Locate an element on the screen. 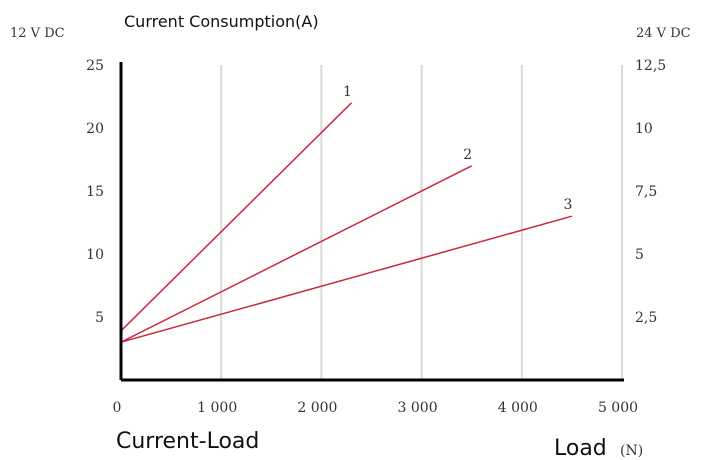 The width and height of the screenshot is (720, 460). right-tick-label-1: 5 is located at coordinates (639, 255).